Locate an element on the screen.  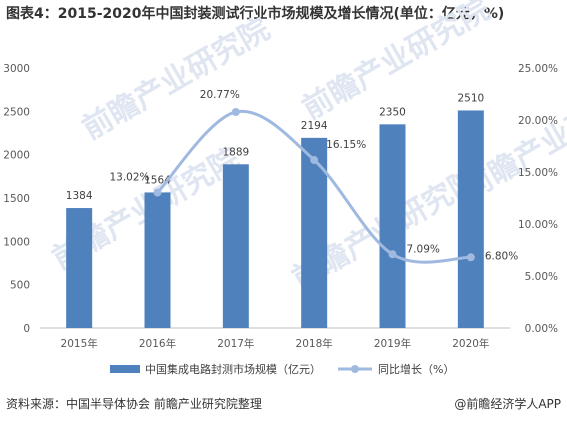
y-right-tick-label: 0.00% is located at coordinates (541, 329).